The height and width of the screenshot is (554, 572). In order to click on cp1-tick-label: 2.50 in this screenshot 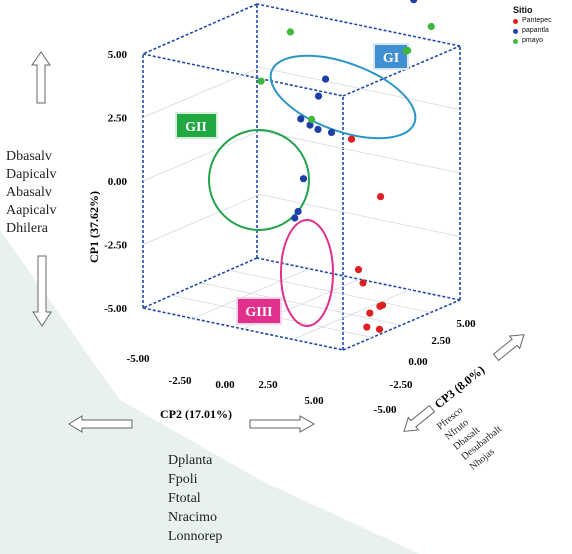, I will do `click(118, 119)`.